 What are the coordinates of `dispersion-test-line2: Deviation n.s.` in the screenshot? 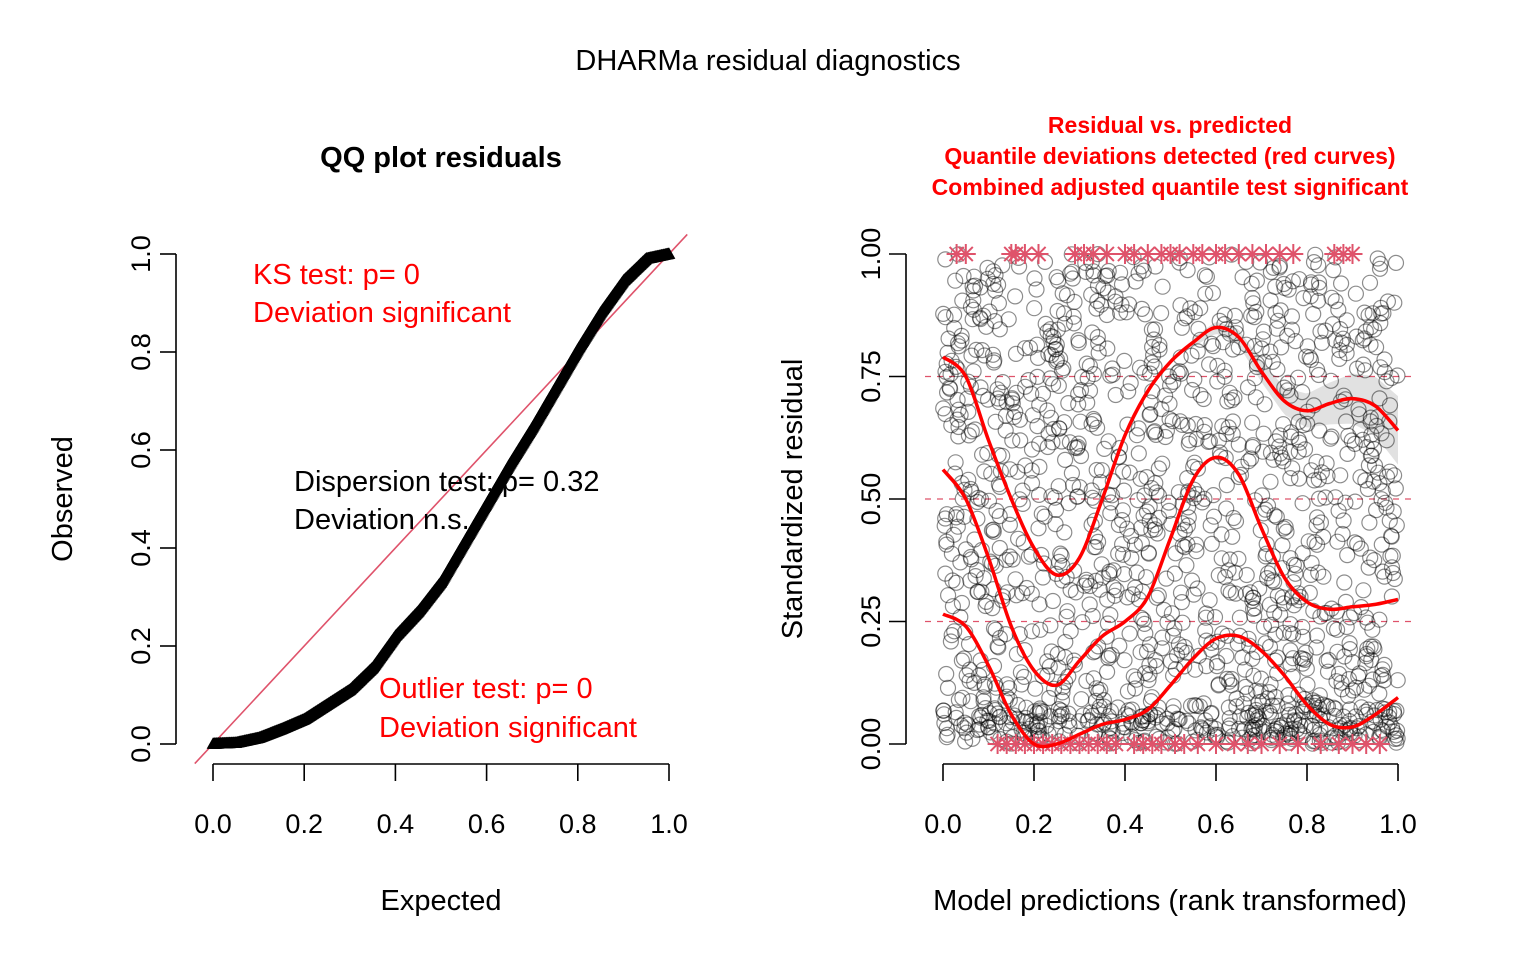 It's located at (382, 520).